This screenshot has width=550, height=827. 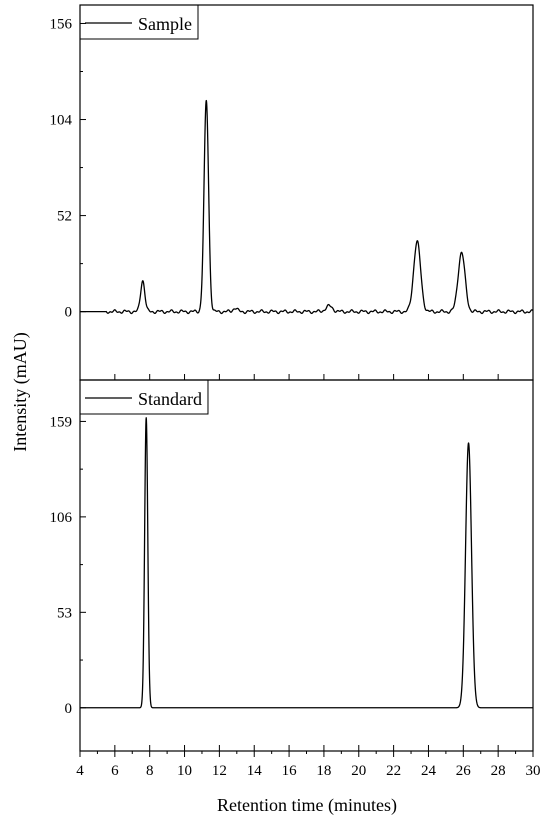 What do you see at coordinates (358, 771) in the screenshot?
I see `x-tick-label: 20` at bounding box center [358, 771].